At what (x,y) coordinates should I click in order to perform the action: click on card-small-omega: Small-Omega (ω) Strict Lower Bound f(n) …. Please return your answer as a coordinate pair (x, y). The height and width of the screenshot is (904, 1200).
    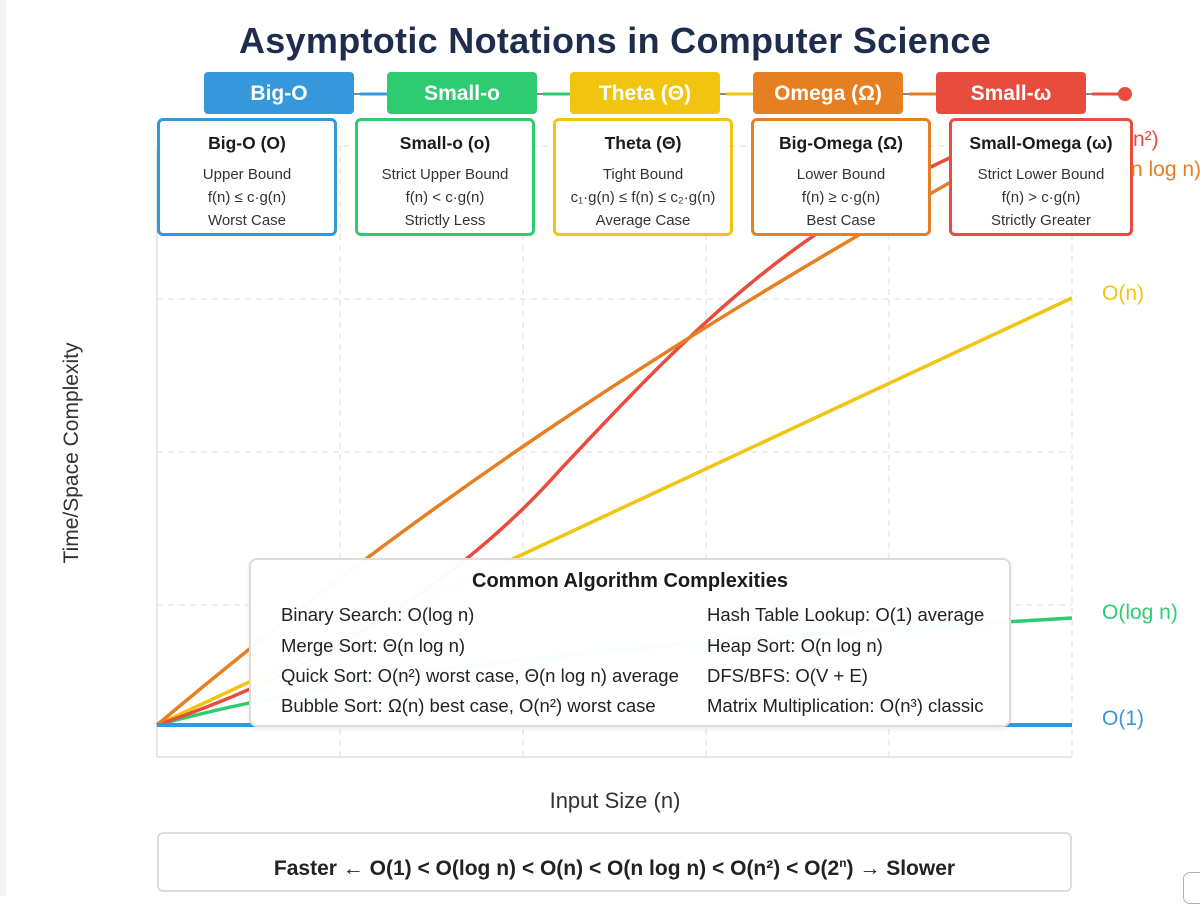
    Looking at the image, I should click on (1041, 177).